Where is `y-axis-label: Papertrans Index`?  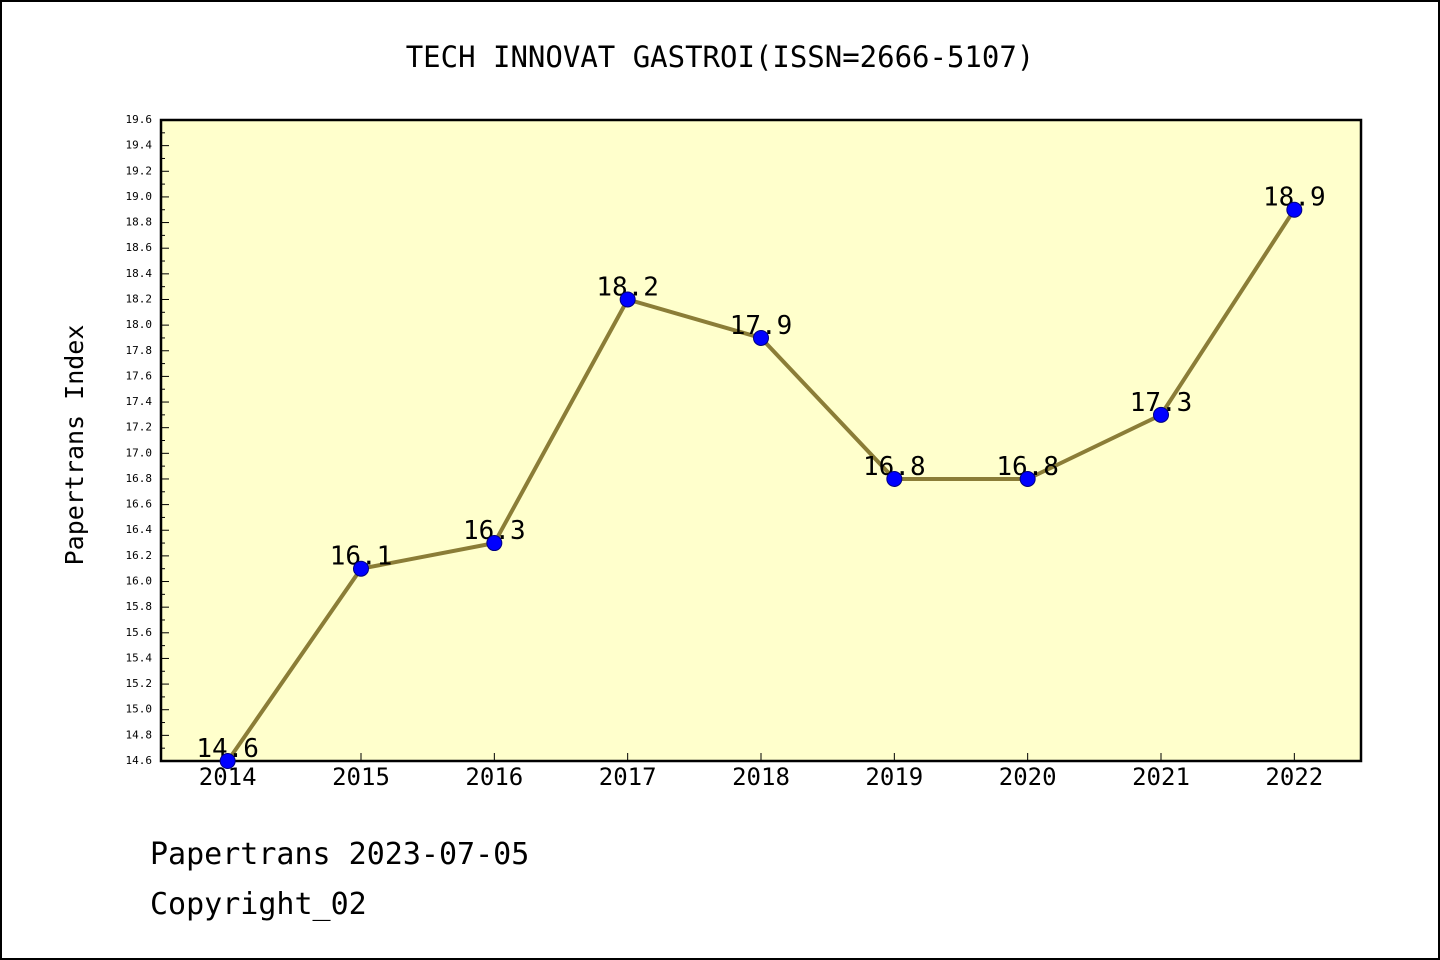 y-axis-label: Papertrans Index is located at coordinates (74, 445).